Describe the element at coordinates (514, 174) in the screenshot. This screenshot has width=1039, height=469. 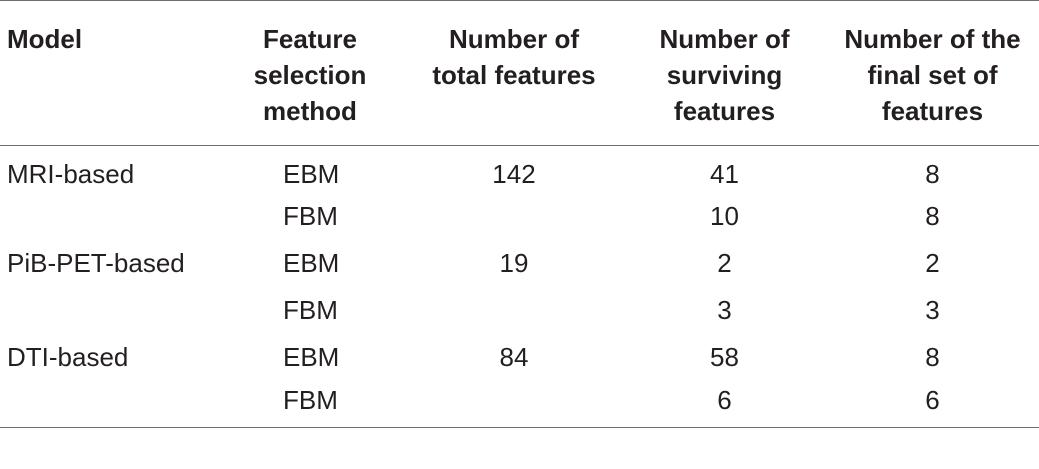
I see `cell-total-features: 142` at that location.